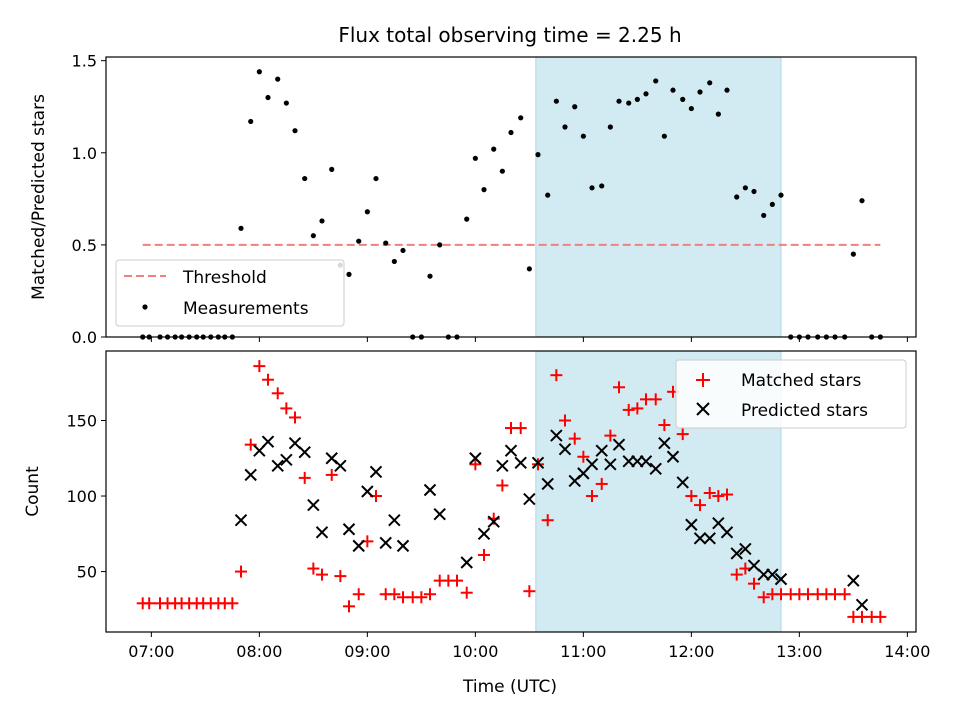 This screenshot has height=720, width=960. What do you see at coordinates (81, 496) in the screenshot?
I see `y-tick-label: 100` at bounding box center [81, 496].